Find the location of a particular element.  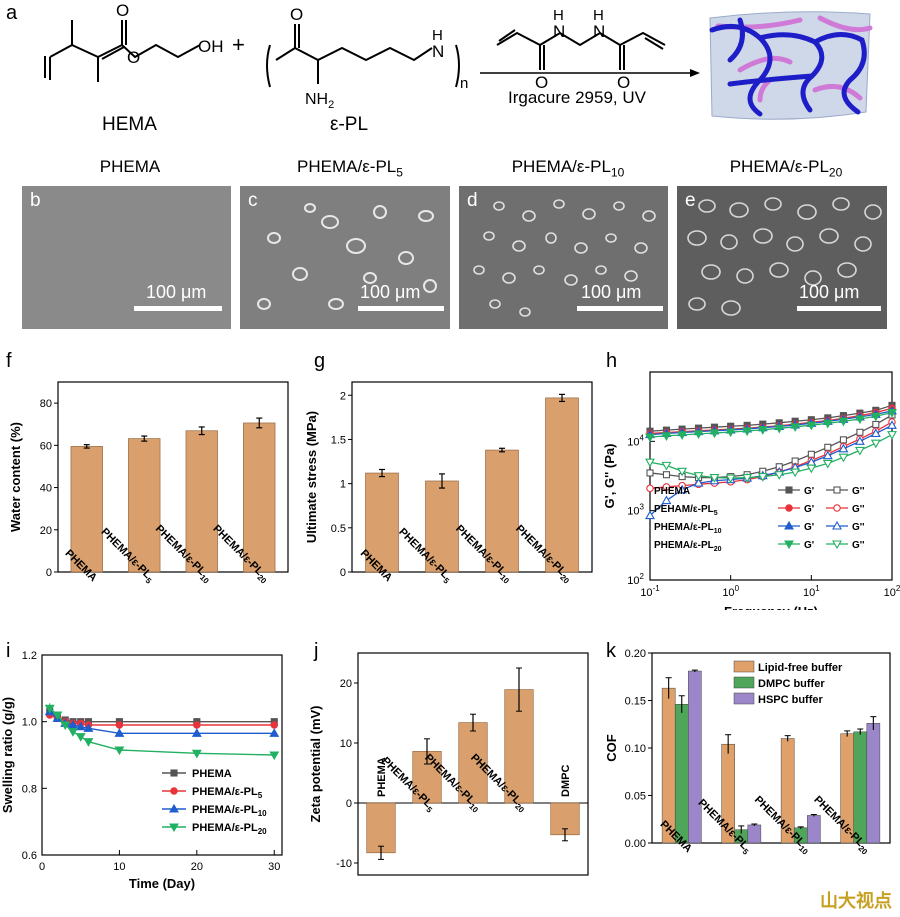

panel-label-b: b is located at coordinates (35, 200).